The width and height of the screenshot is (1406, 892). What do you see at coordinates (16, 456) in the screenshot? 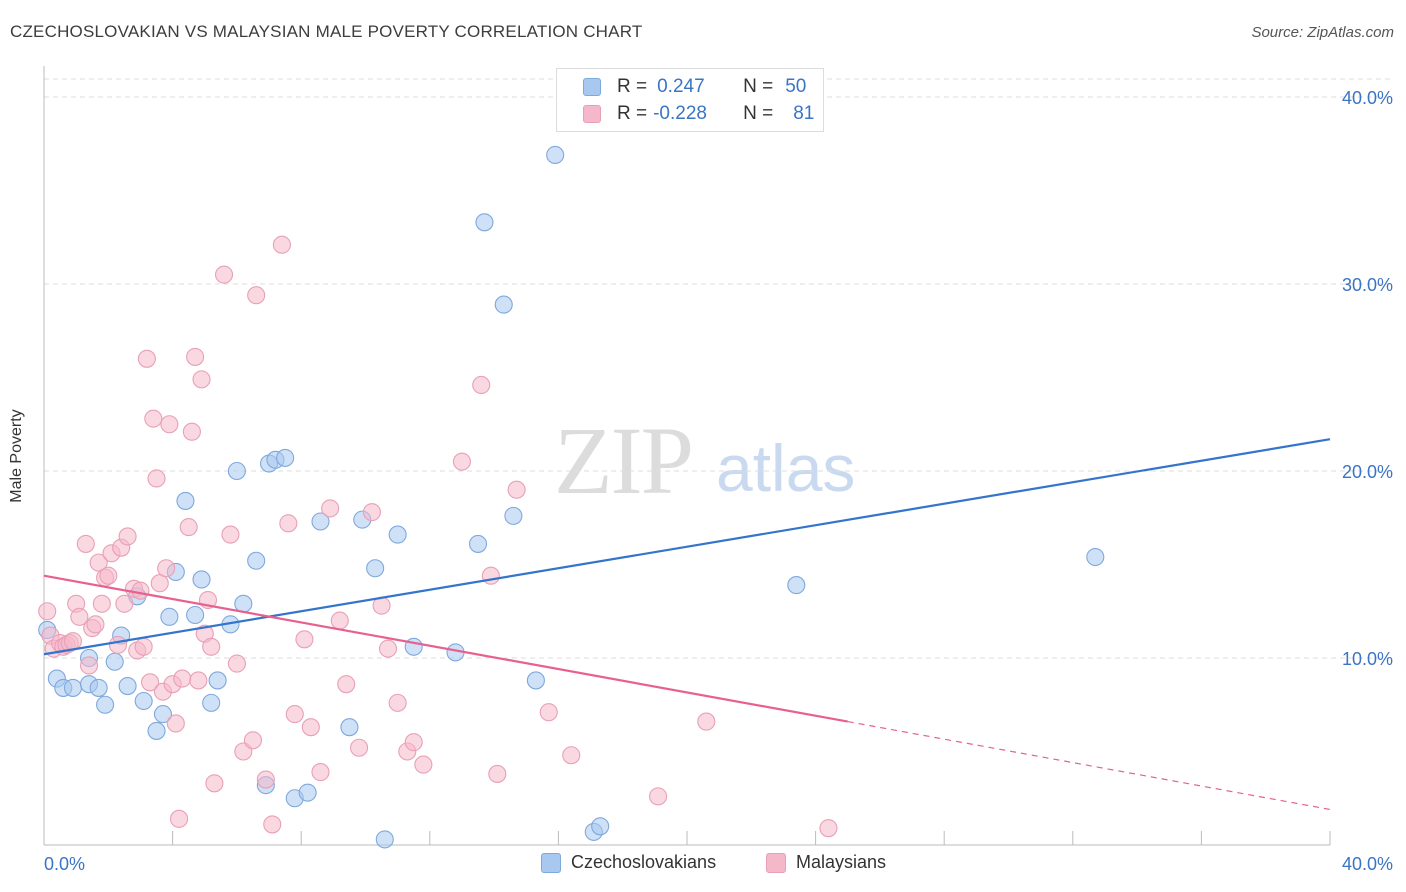
I see `y-axis-label: Male Poverty` at bounding box center [16, 456].